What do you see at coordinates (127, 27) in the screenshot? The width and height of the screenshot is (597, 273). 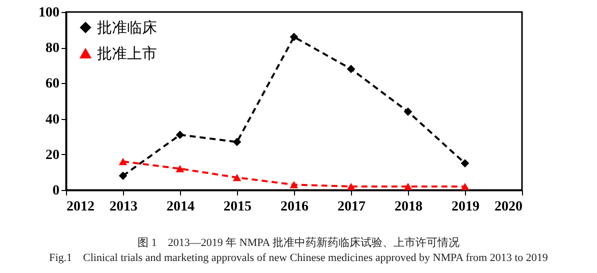 I see `legend-label: 批准临床` at bounding box center [127, 27].